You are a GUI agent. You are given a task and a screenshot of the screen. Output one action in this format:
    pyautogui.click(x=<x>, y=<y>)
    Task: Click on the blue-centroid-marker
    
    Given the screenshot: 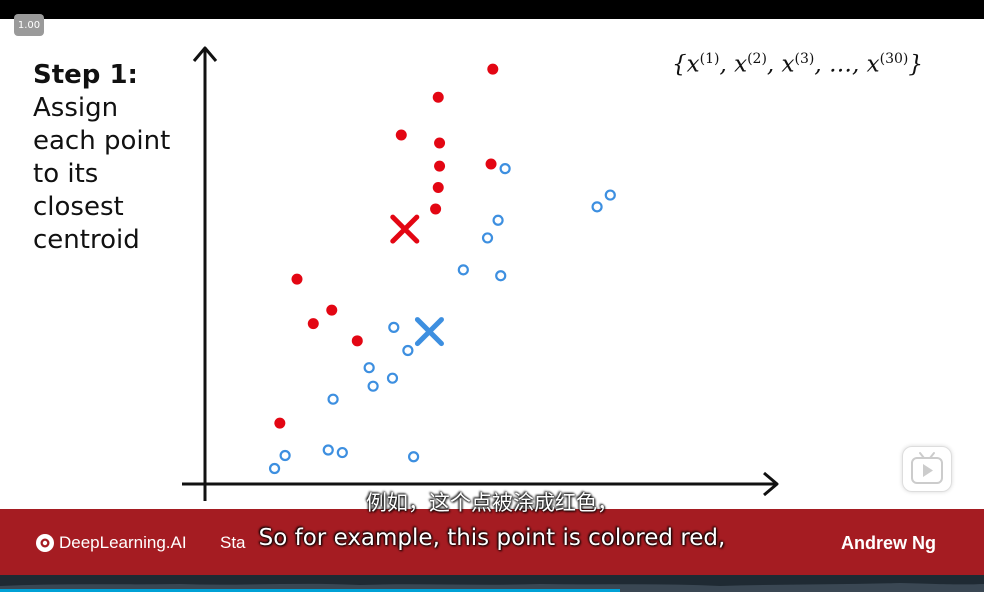 What is the action you would take?
    pyautogui.click(x=429, y=332)
    